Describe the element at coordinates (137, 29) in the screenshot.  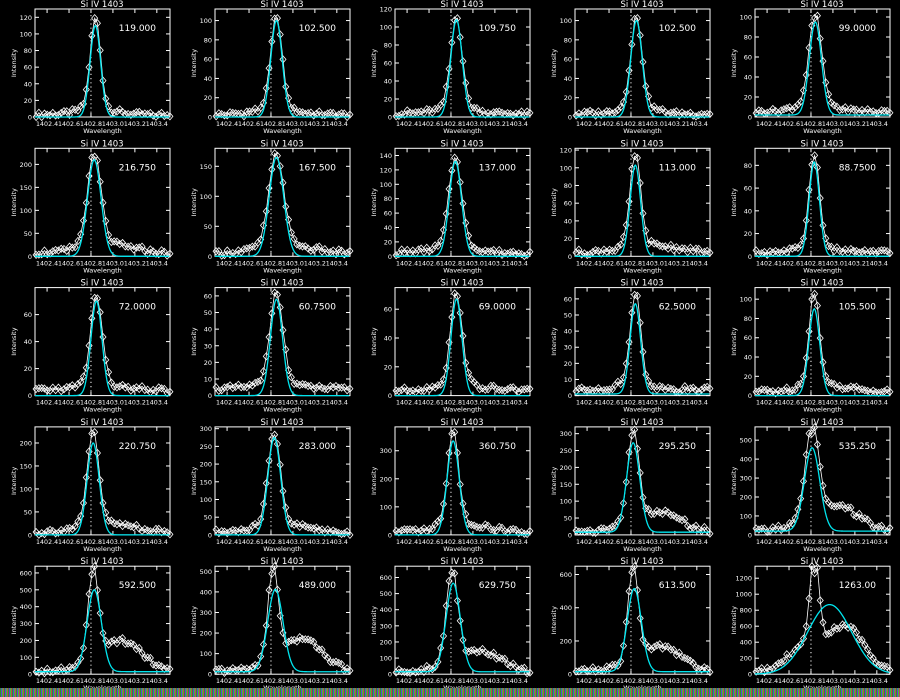
I see `peak-annotation: 119.000` at that location.